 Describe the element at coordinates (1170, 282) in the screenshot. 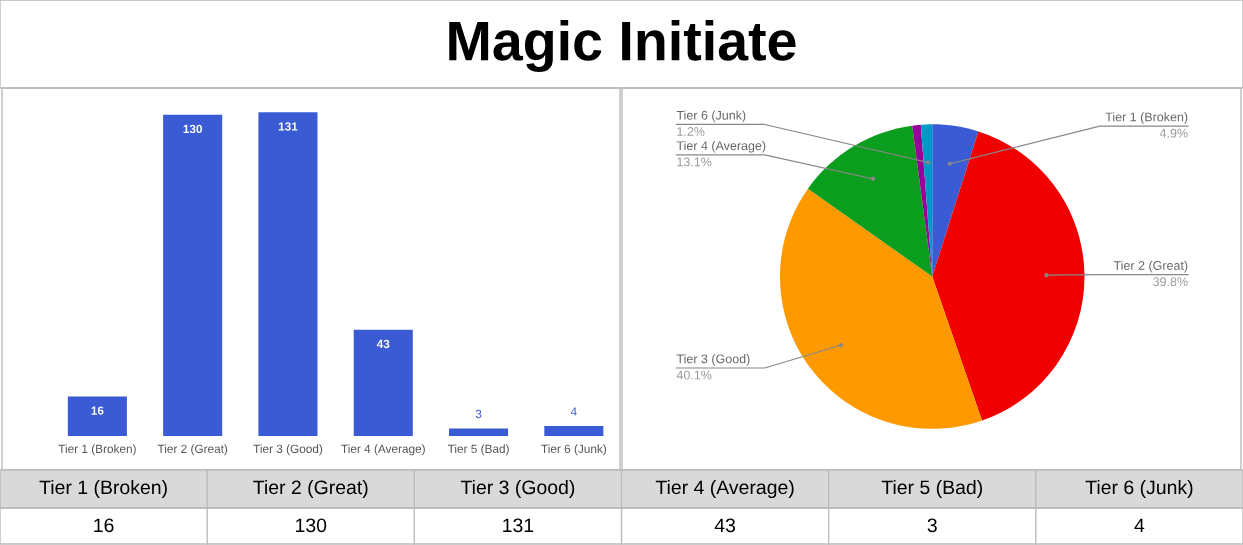

I see `data-label: 39.8%` at that location.